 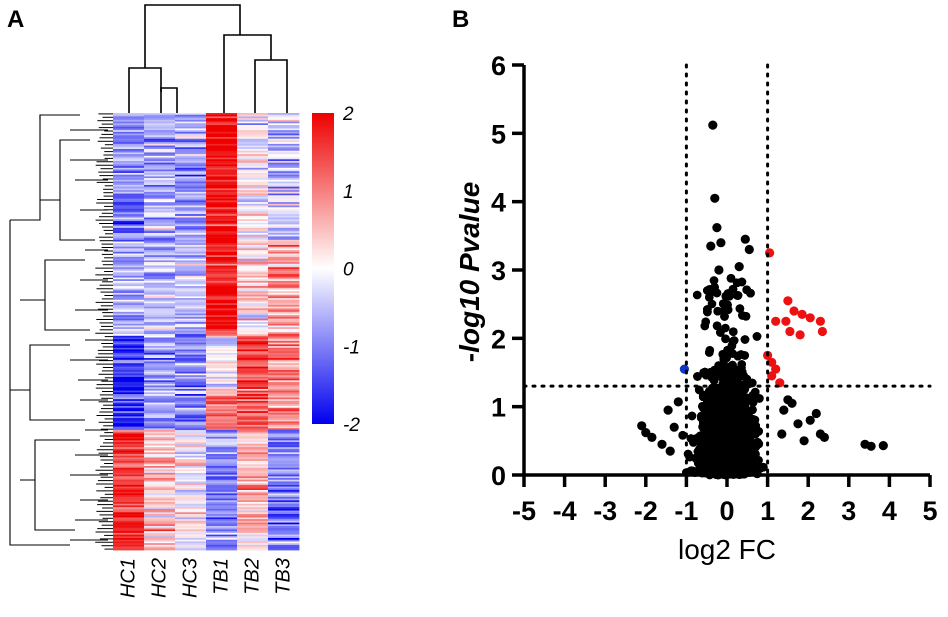 I want to click on highlighted-points, so click(x=762, y=288).